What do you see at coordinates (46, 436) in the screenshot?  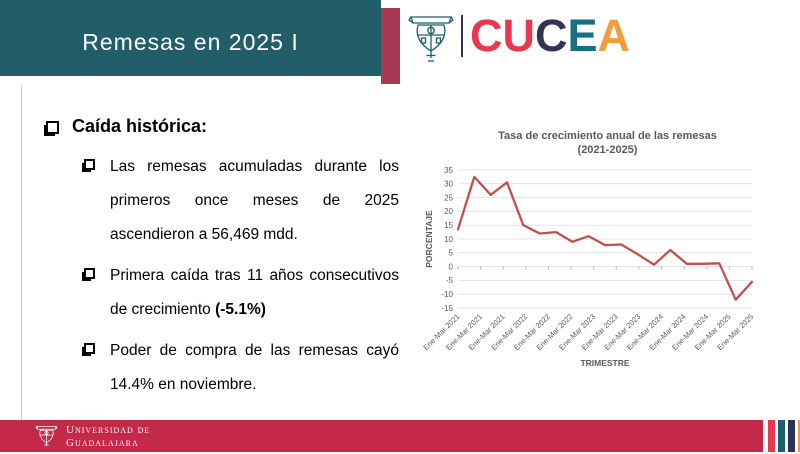 I see `udg-crest-footer-icon` at bounding box center [46, 436].